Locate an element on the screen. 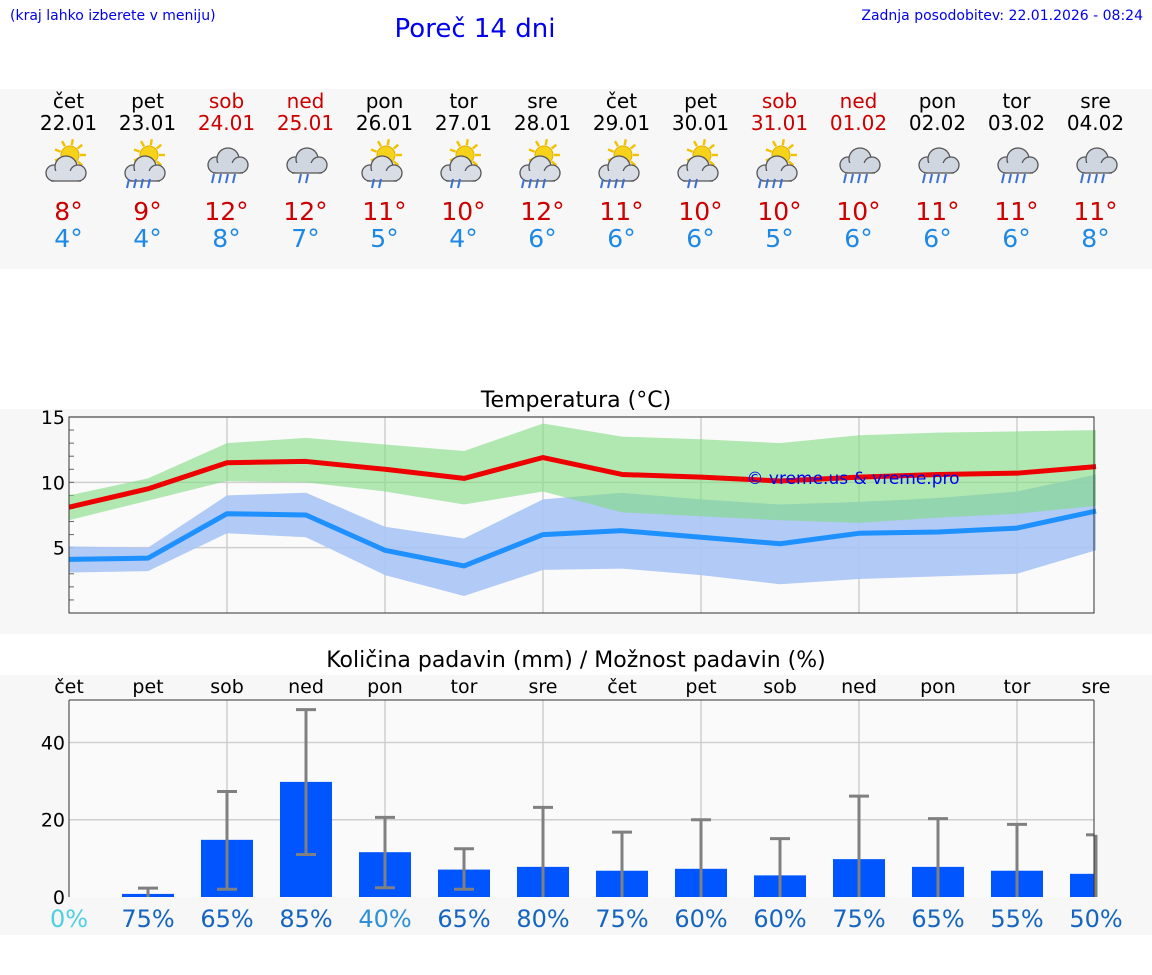 The height and width of the screenshot is (975, 1152). precipitation-probability: 85% is located at coordinates (305, 919).